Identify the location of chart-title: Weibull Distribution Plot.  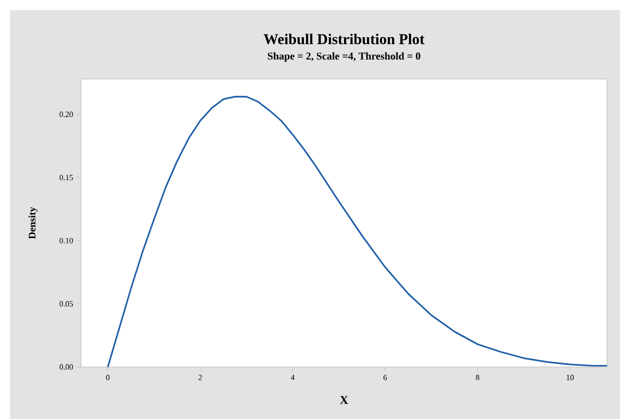
(344, 39).